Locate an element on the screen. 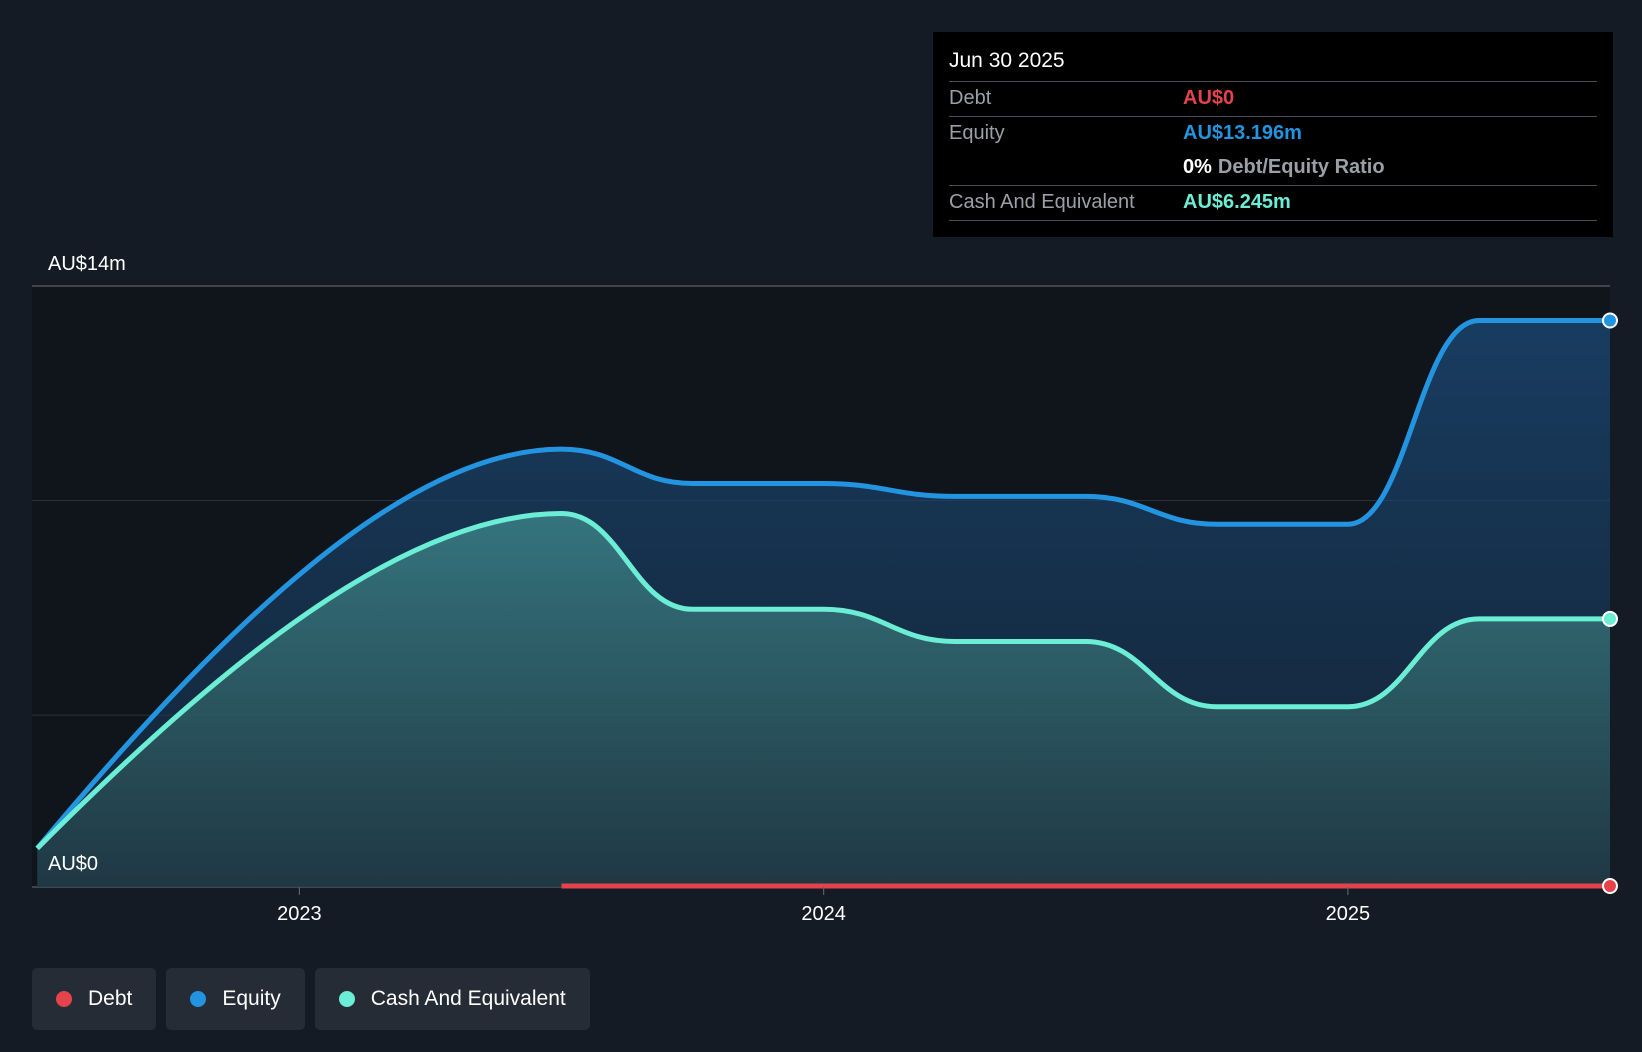 This screenshot has width=1642, height=1052. y-axis-max-label: AU$14m is located at coordinates (87, 264).